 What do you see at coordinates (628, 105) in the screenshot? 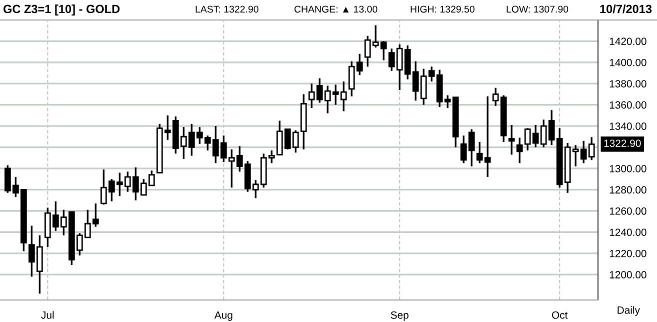
I see `y-tick-label: 1360.00` at bounding box center [628, 105].